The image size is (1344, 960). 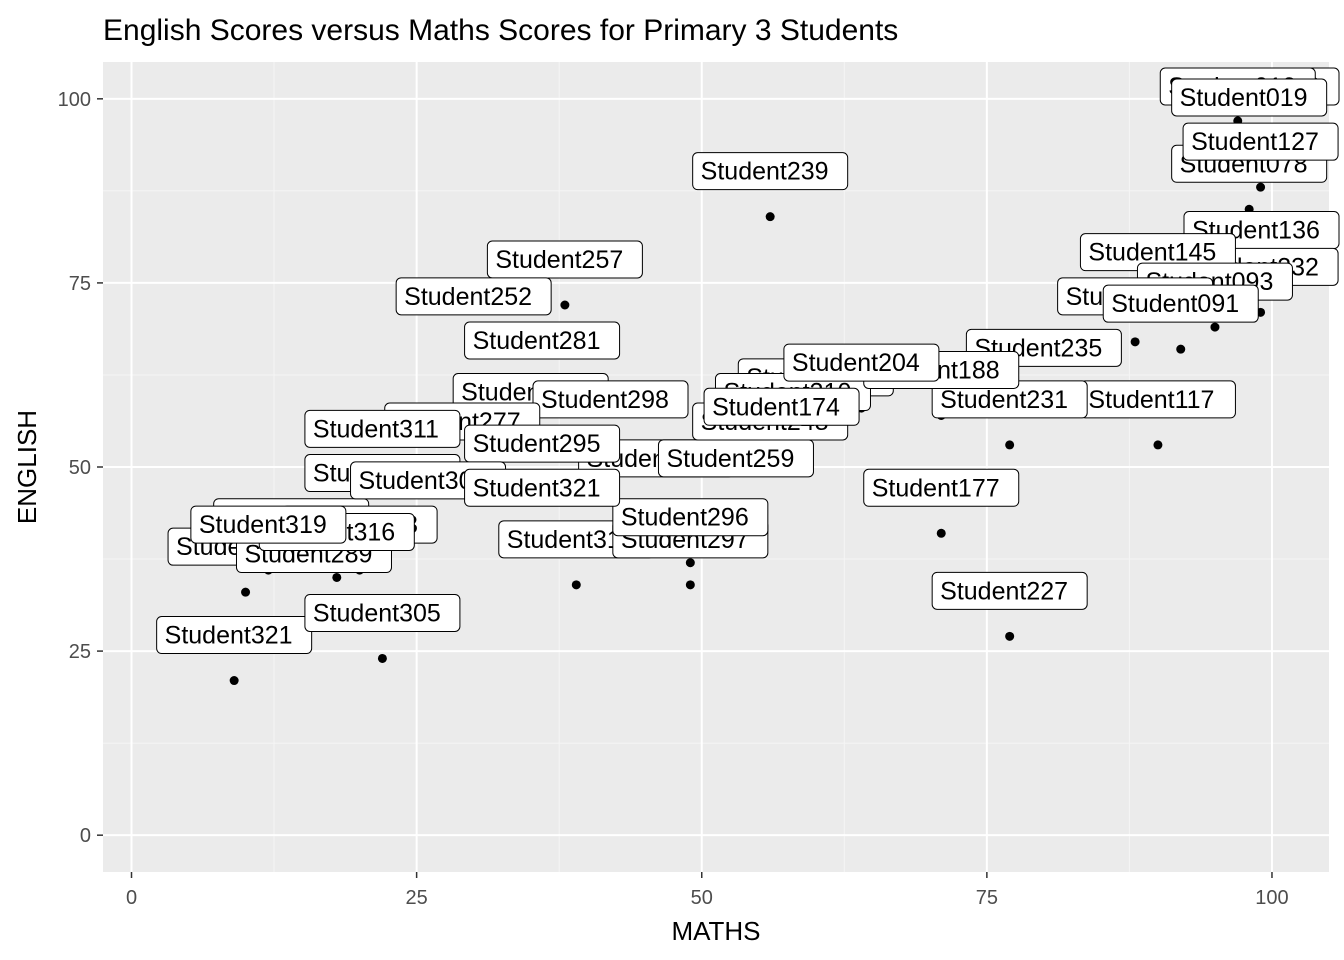 I want to click on point-label: Student145, so click(x=1157, y=252).